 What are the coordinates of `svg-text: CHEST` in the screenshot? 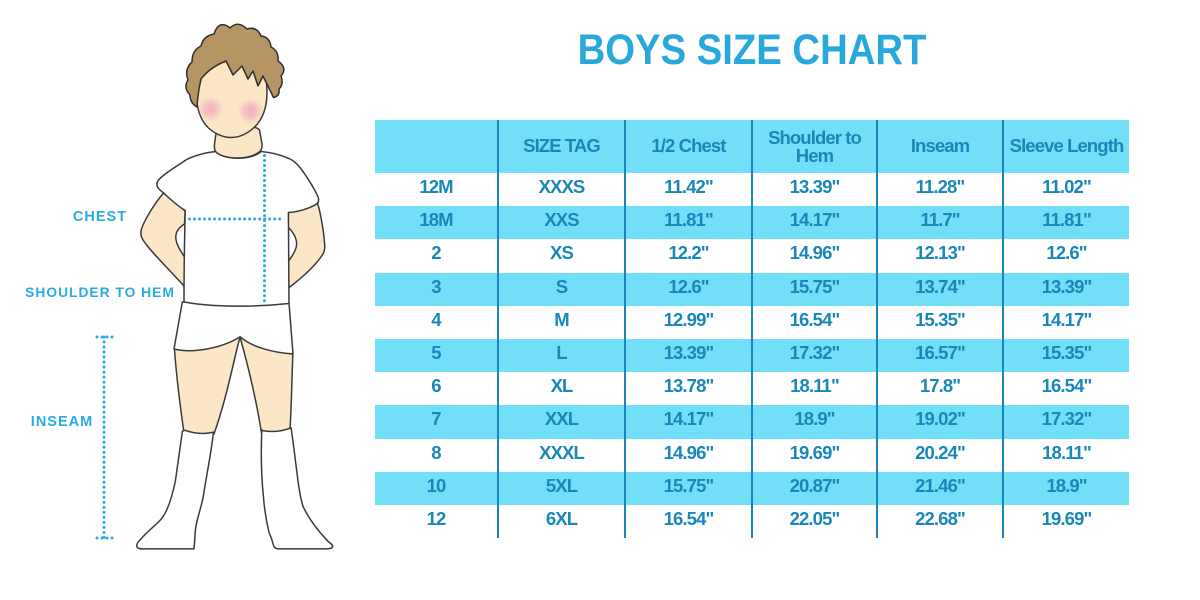 It's located at (100, 217).